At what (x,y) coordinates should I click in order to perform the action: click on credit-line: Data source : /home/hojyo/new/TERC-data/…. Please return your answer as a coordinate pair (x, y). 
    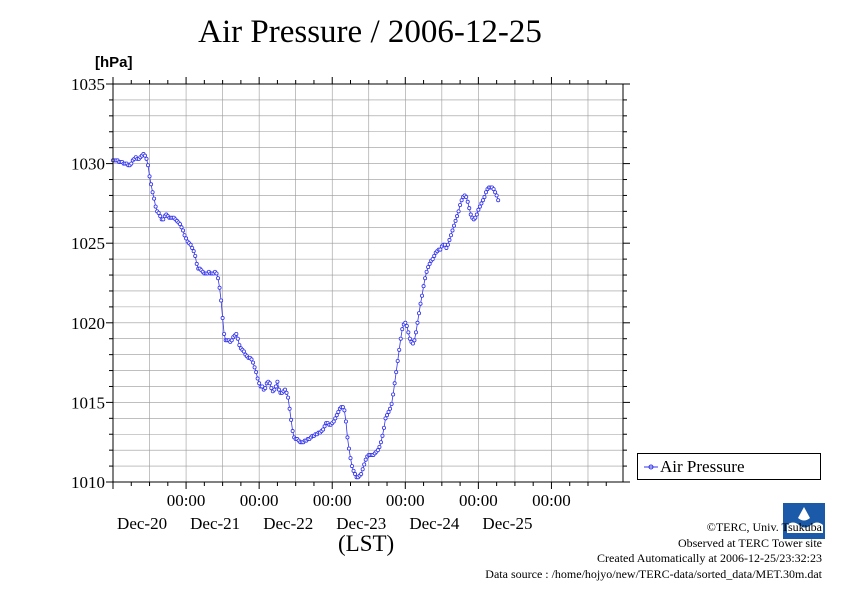
    Looking at the image, I should click on (653, 573).